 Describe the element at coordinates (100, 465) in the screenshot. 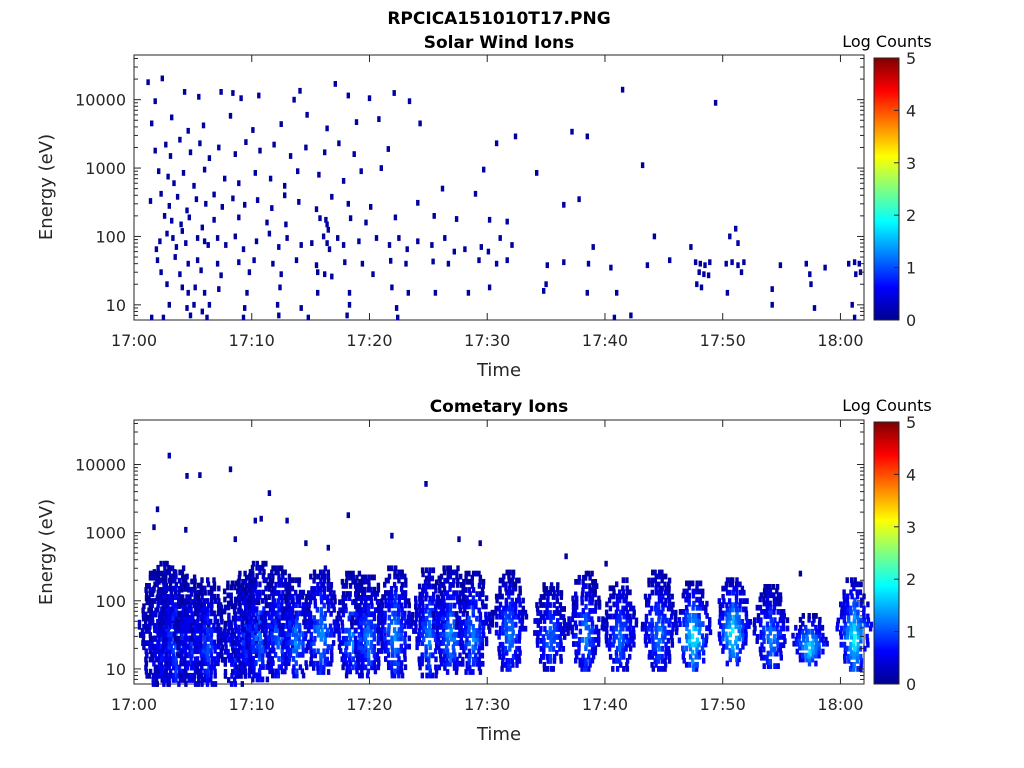

I see `y-tick-label: 10000` at that location.